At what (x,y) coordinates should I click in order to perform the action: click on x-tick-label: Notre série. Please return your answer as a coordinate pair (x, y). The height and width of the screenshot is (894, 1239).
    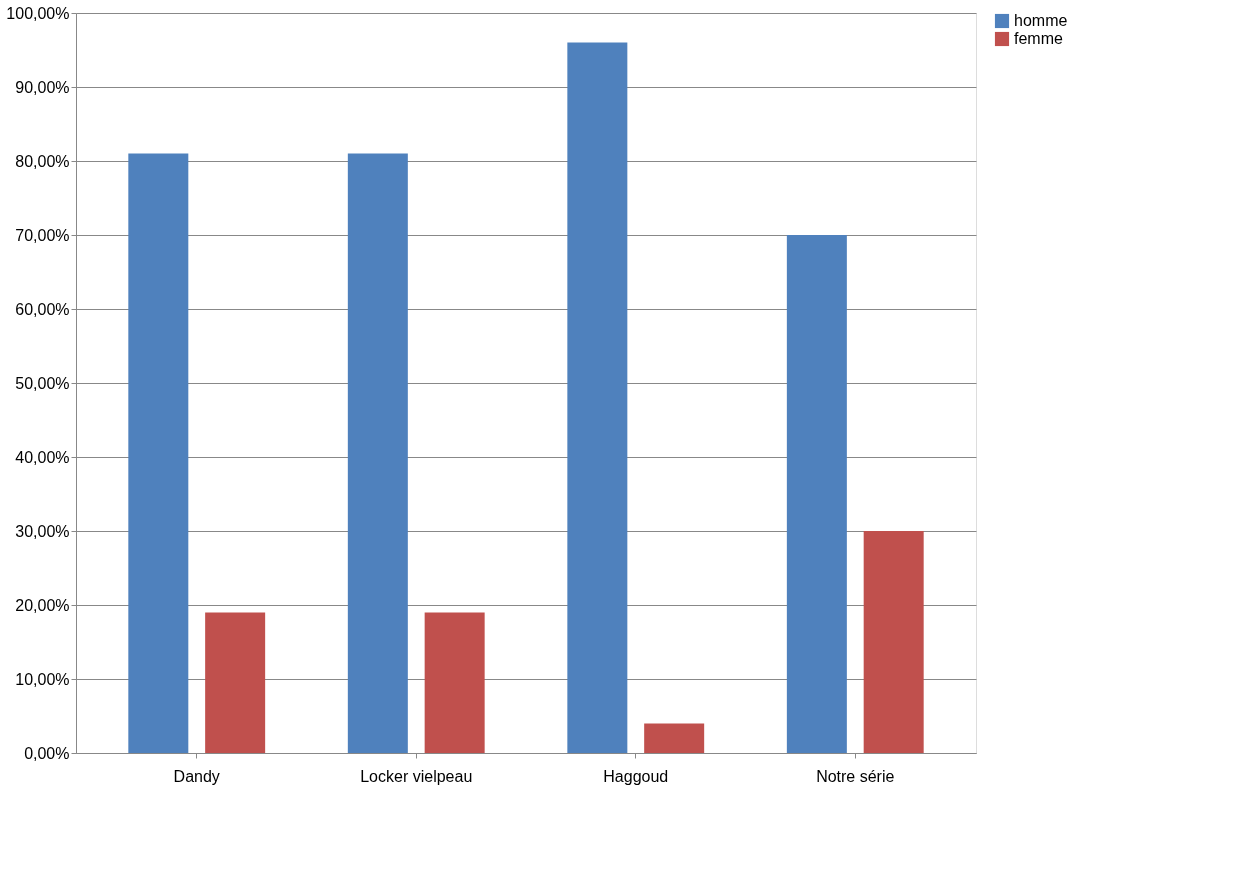
    Looking at the image, I should click on (855, 776).